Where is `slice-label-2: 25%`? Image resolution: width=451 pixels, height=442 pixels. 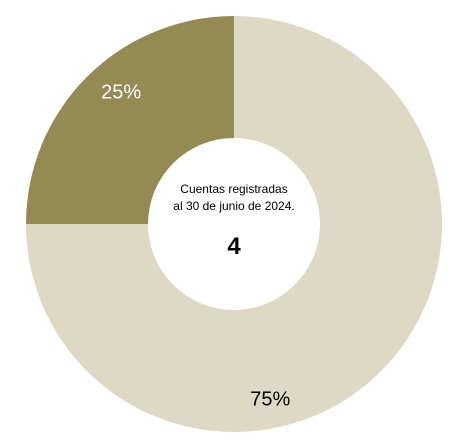
slice-label-2: 25% is located at coordinates (121, 93).